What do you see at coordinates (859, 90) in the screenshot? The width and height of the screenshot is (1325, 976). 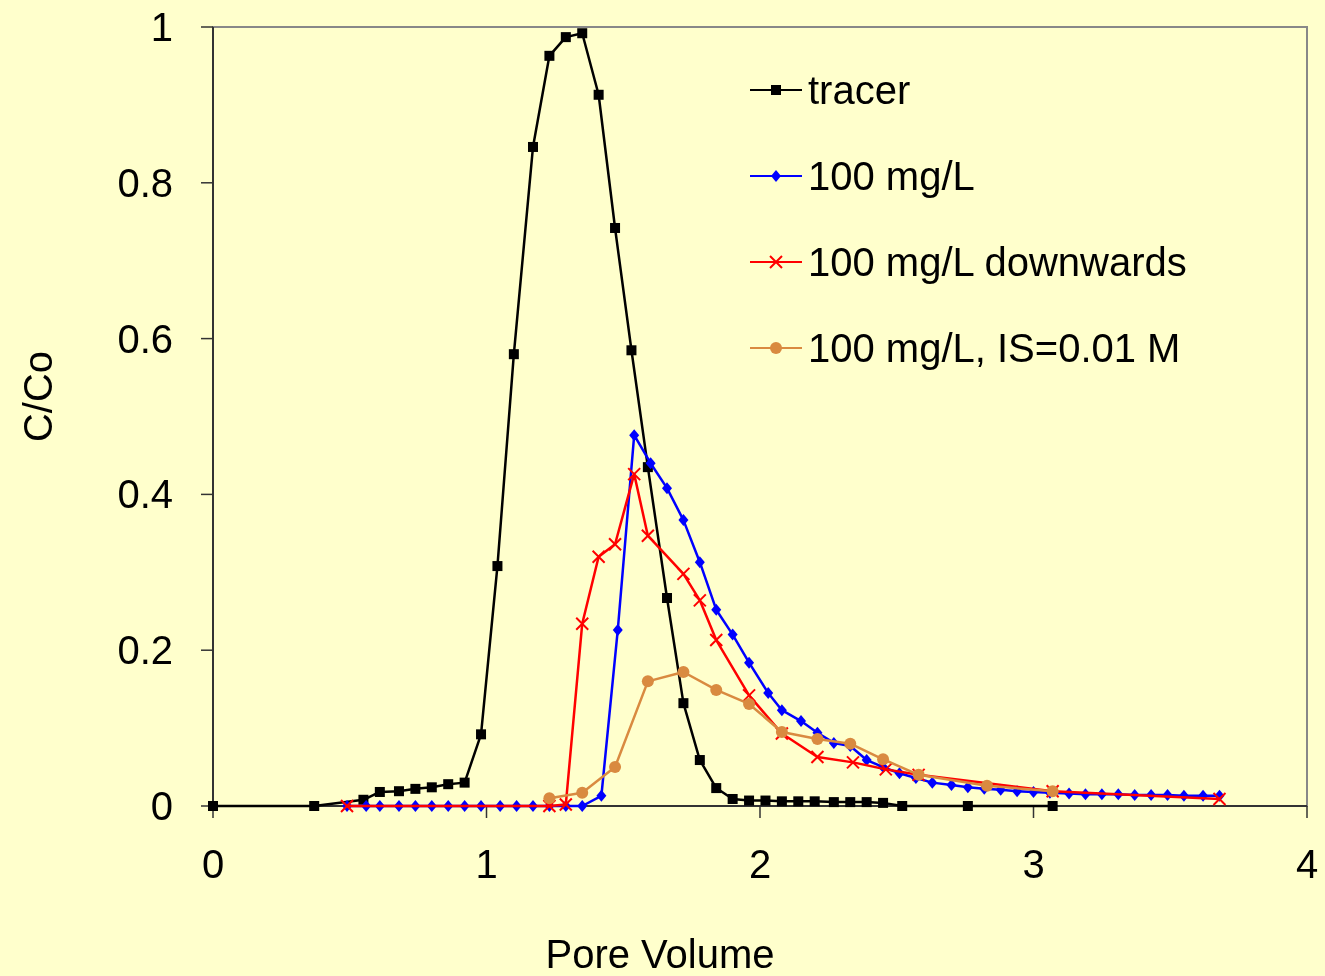 I see `legend-label: tracer` at bounding box center [859, 90].